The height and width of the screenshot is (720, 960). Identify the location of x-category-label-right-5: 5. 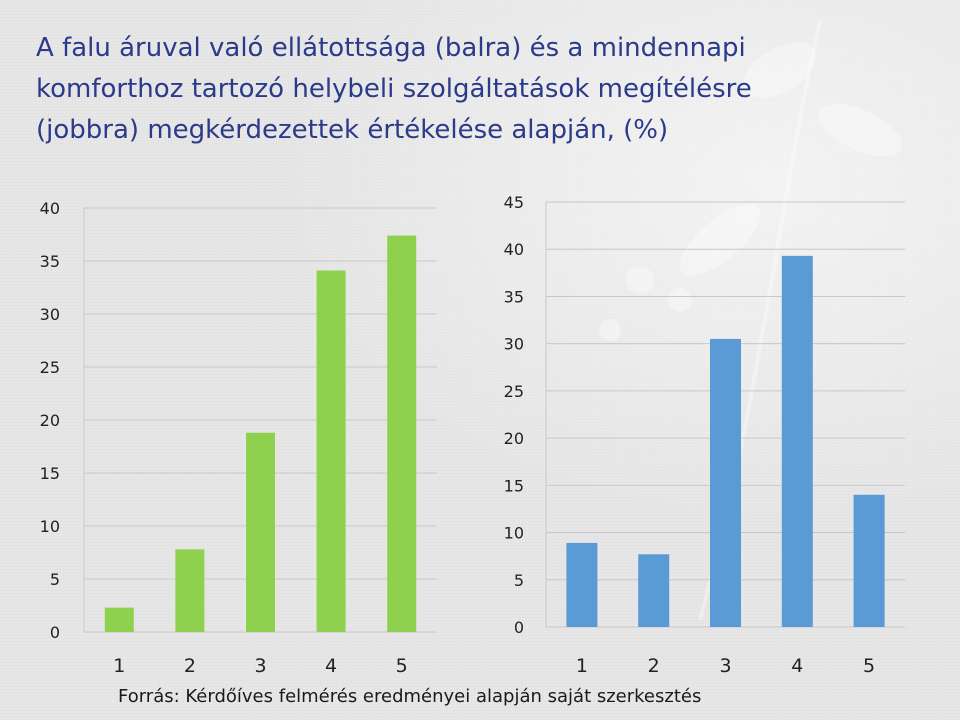
(869, 666).